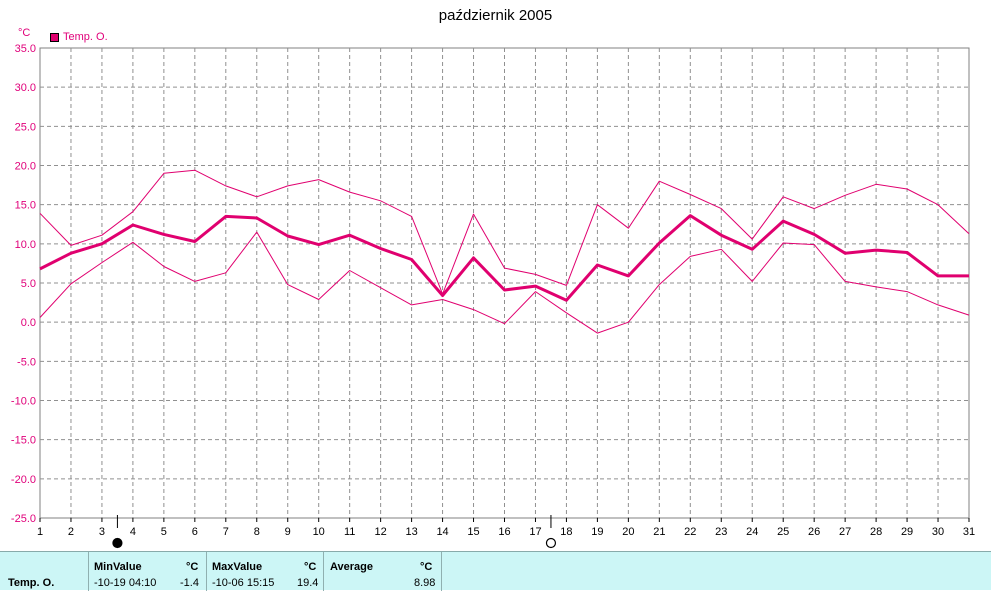 The image size is (991, 591). Describe the element at coordinates (23, 519) in the screenshot. I see `y-tick-label: -25.0` at that location.